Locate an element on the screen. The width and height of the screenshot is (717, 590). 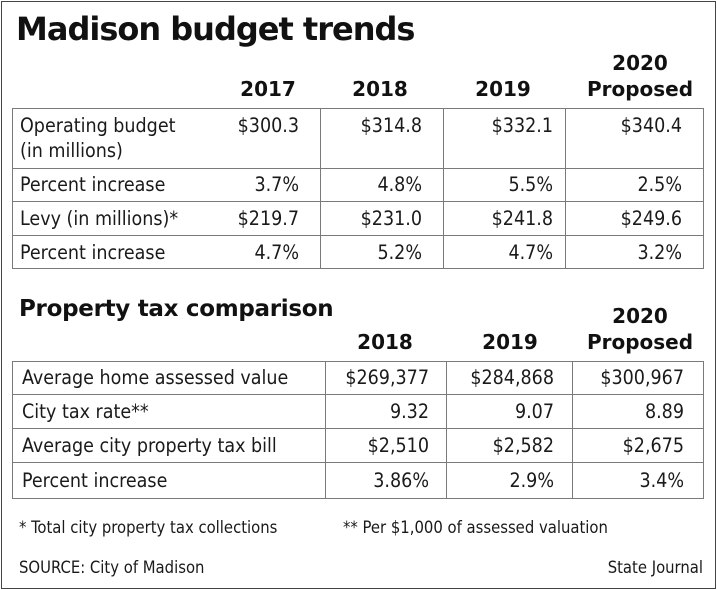
table-cell: $284,868 is located at coordinates (512, 377).